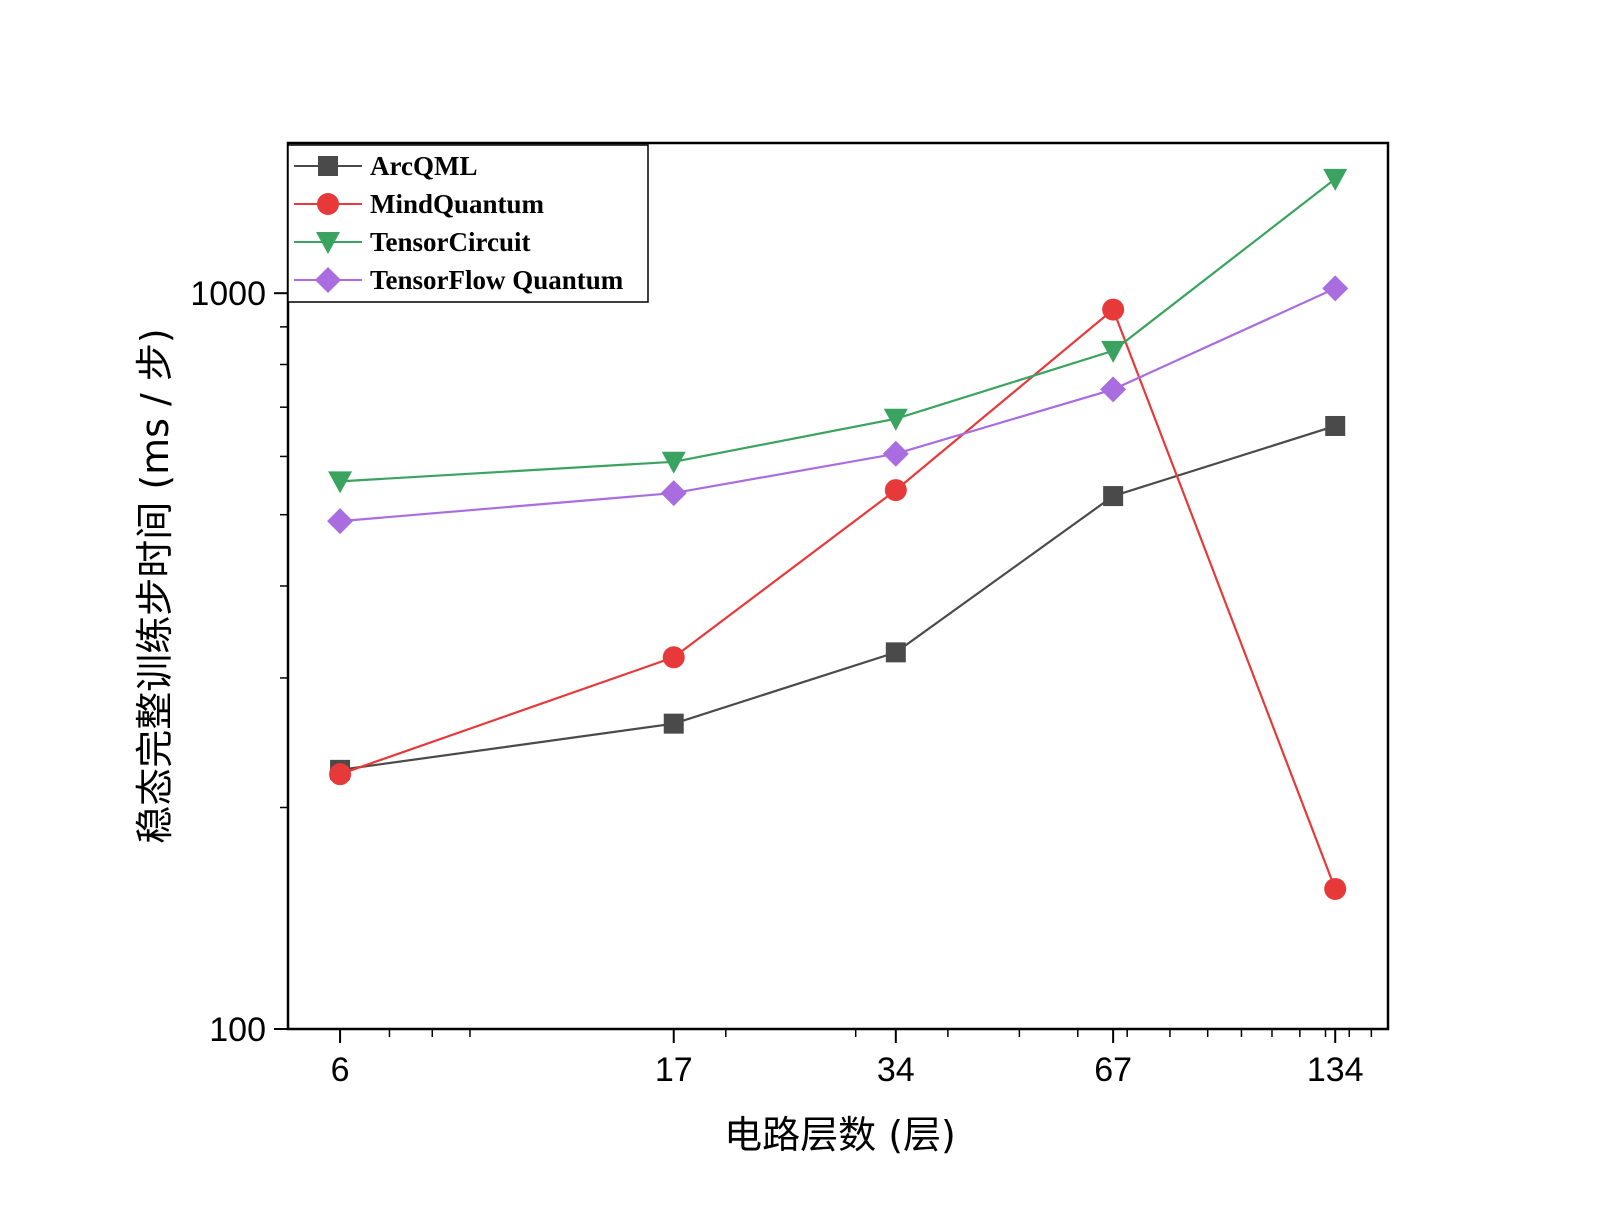  I want to click on legend-box, so click(468, 223).